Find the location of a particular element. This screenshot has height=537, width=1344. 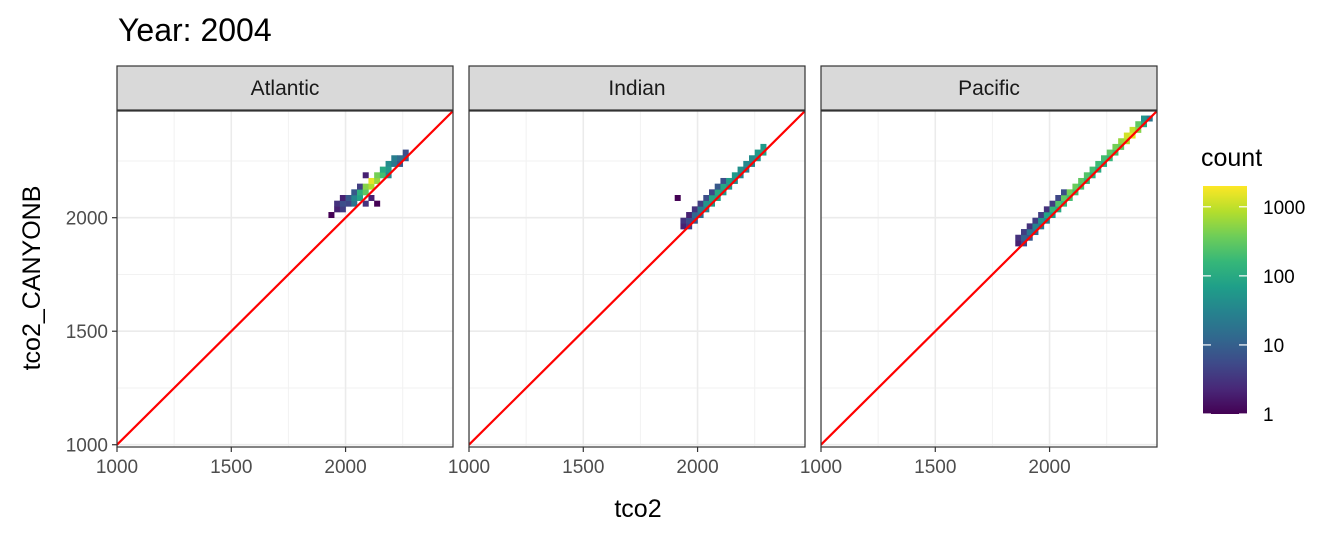

facet-strip-label: Atlantic is located at coordinates (285, 88).